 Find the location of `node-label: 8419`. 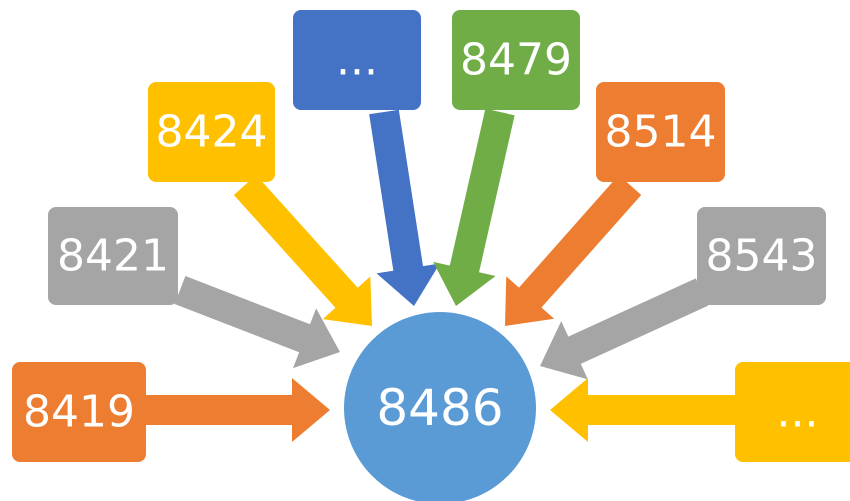

node-label: 8419 is located at coordinates (79, 412).